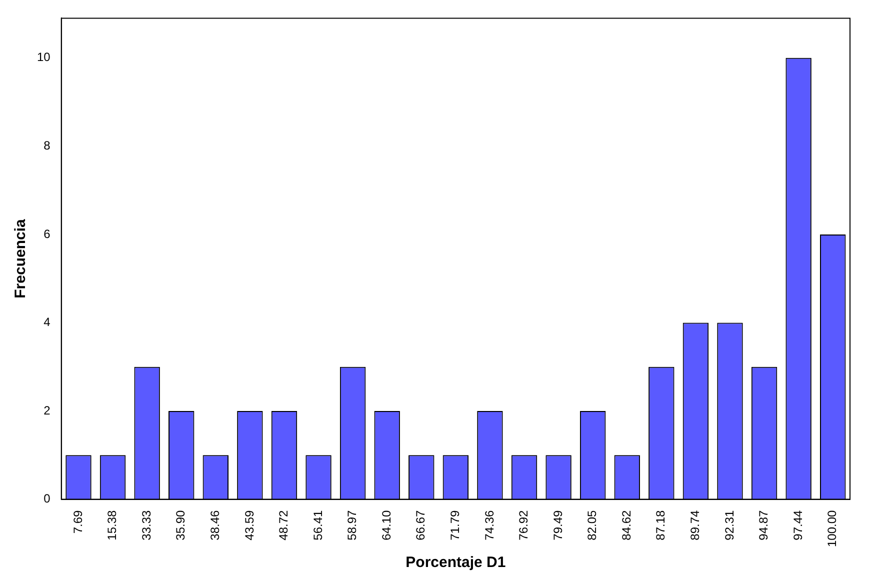 The width and height of the screenshot is (870, 584). What do you see at coordinates (249, 525) in the screenshot?
I see `x-tick-label: 43.59` at bounding box center [249, 525].